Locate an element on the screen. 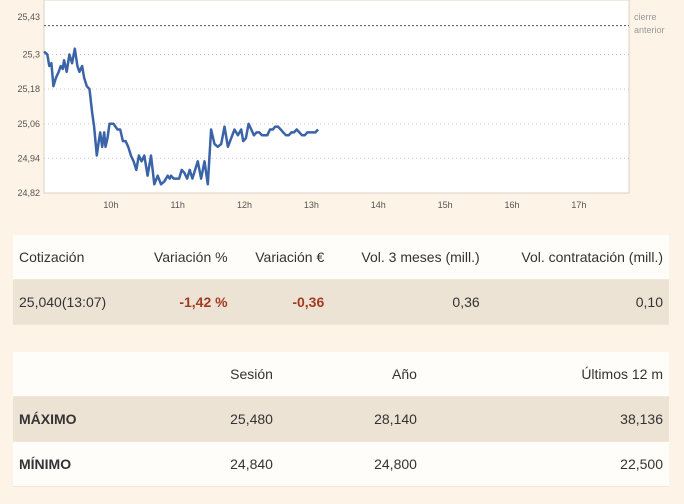 The height and width of the screenshot is (504, 684). header-variacion-pct: Variación % is located at coordinates (190, 257).